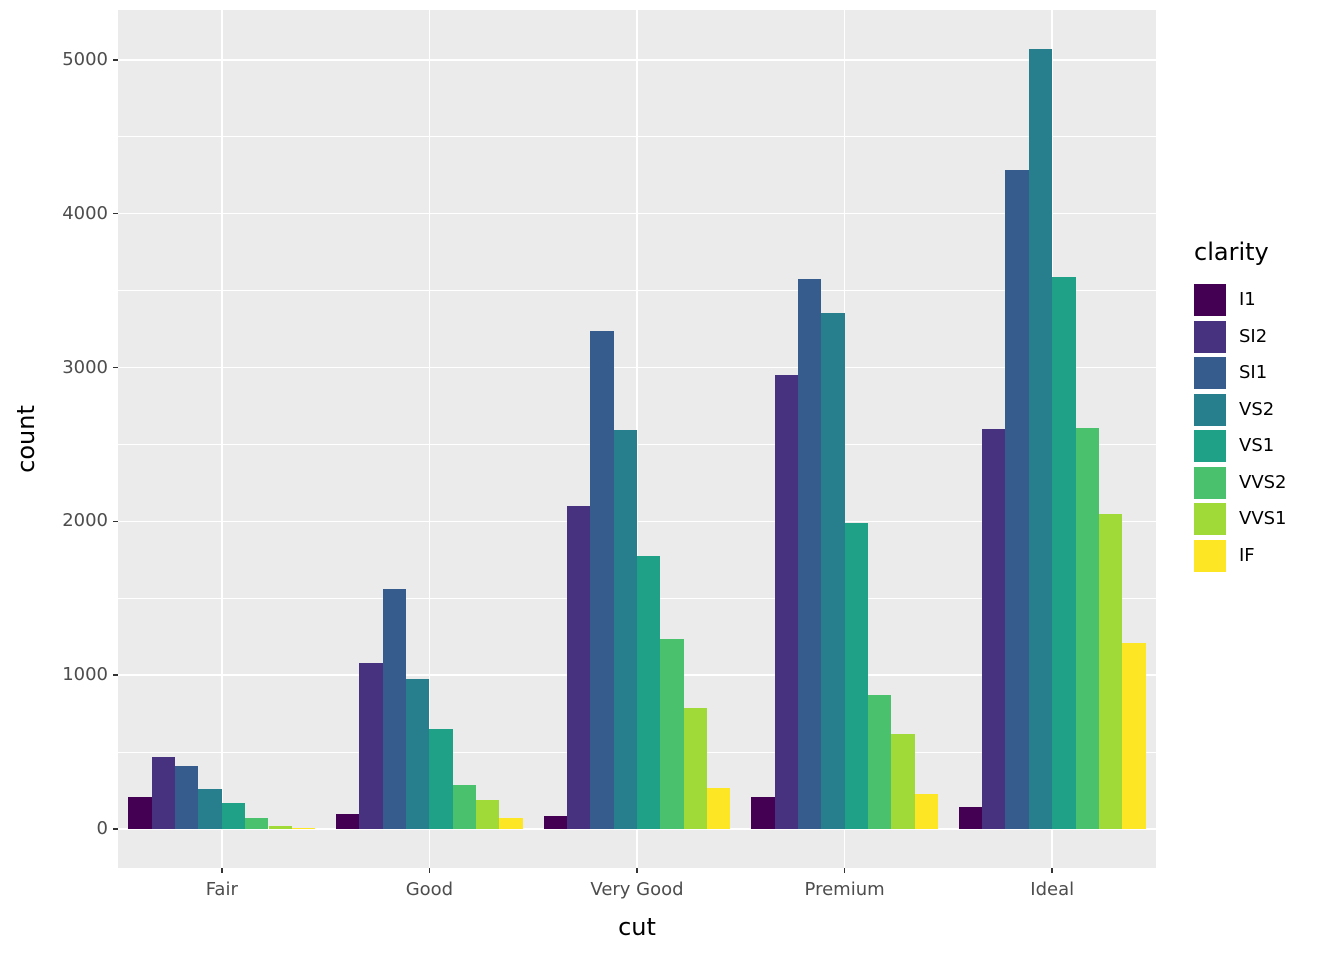 The height and width of the screenshot is (960, 1344). I want to click on bar-very-good-vvs2, so click(672, 734).